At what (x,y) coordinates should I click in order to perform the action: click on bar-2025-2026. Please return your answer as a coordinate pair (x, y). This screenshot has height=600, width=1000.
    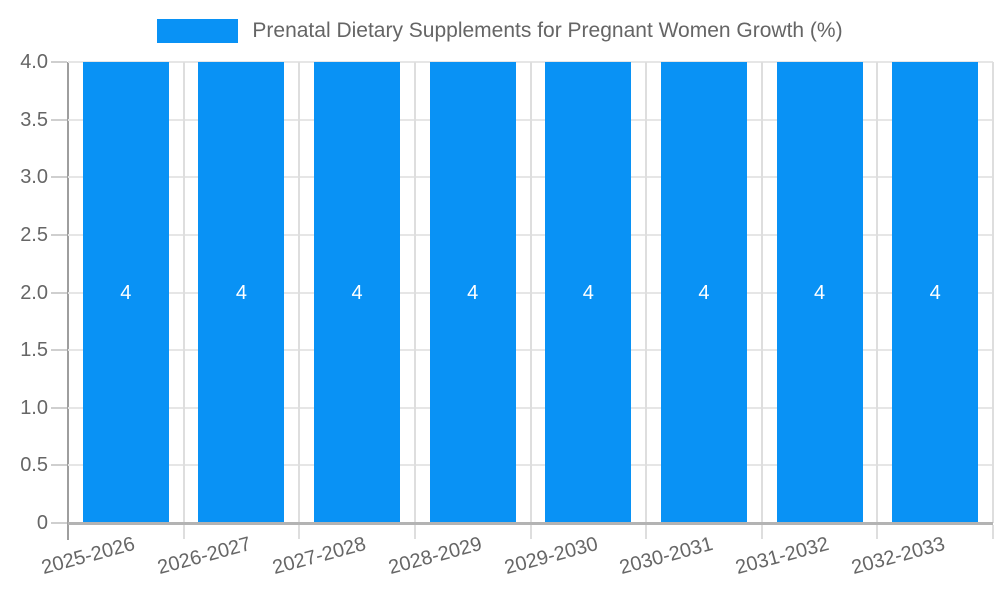
    Looking at the image, I should click on (125, 292).